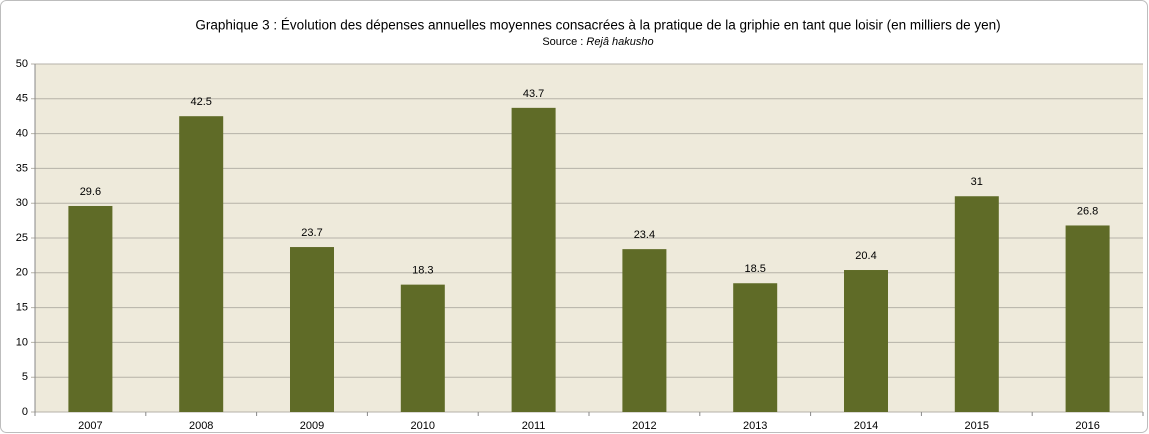  What do you see at coordinates (200, 102) in the screenshot?
I see `data-label: 42.5` at bounding box center [200, 102].